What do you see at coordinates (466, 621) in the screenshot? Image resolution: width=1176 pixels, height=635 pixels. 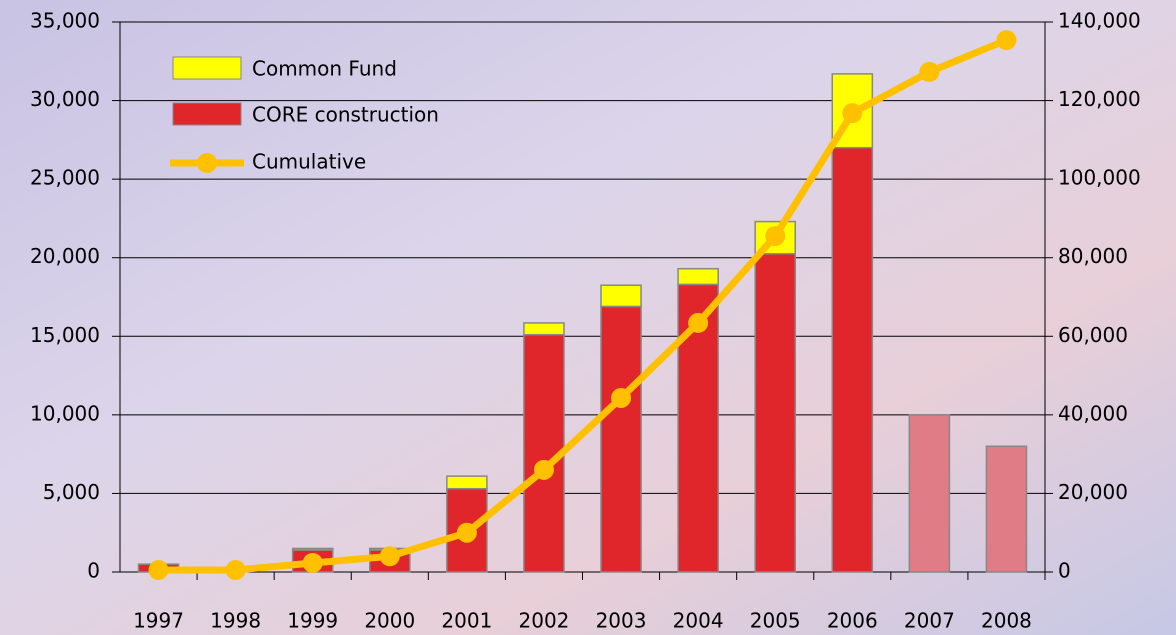 I see `x-tick-label: 2001` at bounding box center [466, 621].